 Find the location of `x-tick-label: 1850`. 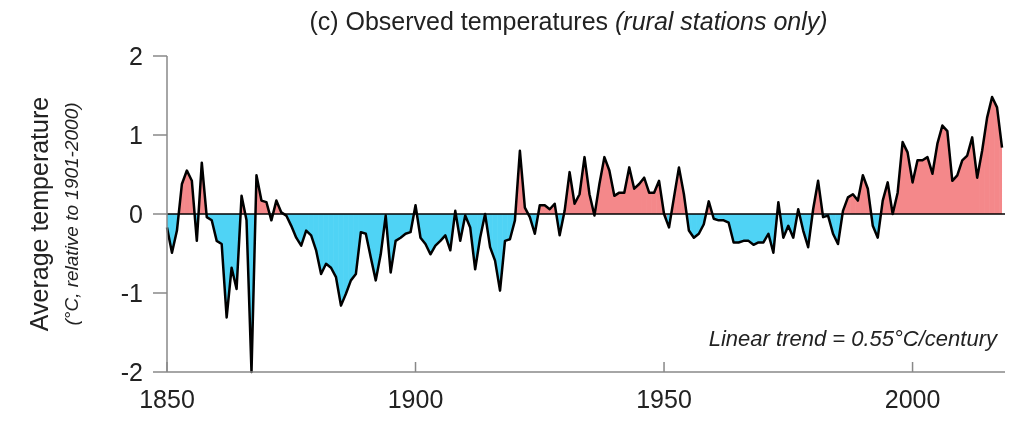

x-tick-label: 1850 is located at coordinates (167, 399).